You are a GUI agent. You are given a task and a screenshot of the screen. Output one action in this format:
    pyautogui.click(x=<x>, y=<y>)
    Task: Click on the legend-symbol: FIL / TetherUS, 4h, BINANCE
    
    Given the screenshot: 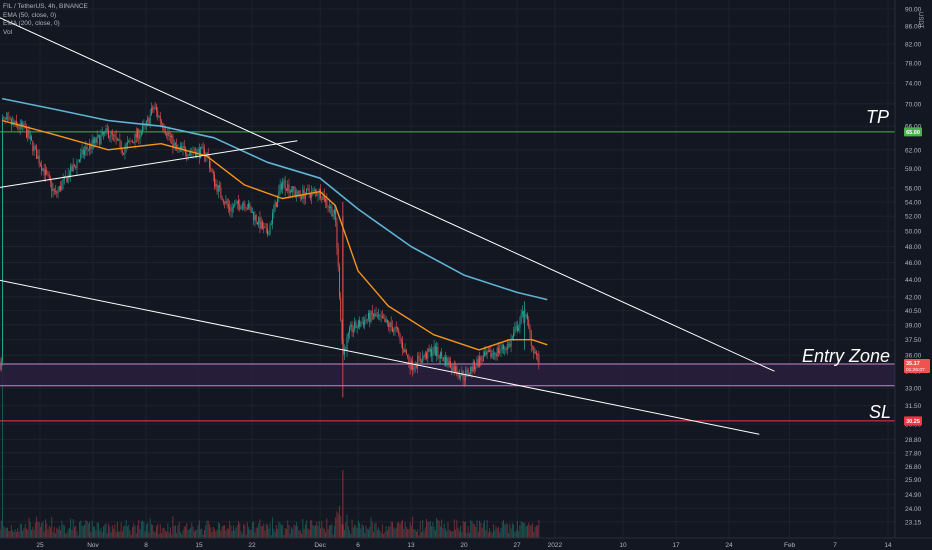 What is the action you would take?
    pyautogui.click(x=45, y=6)
    